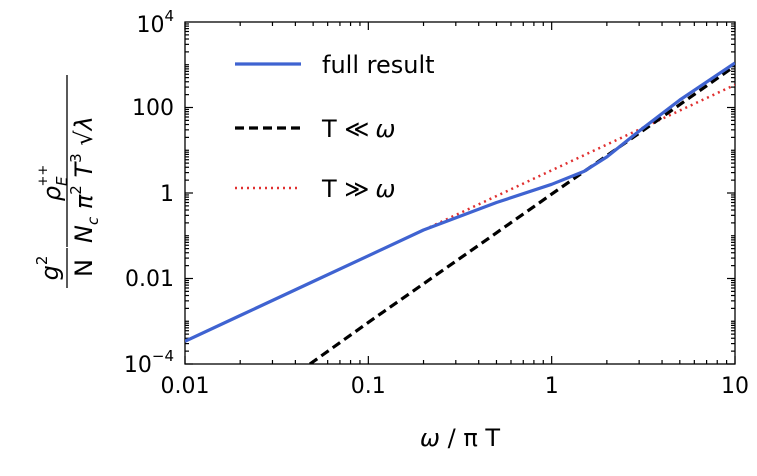 The image size is (757, 476). Describe the element at coordinates (48, 268) in the screenshot. I see `svg-text: g2` at that location.